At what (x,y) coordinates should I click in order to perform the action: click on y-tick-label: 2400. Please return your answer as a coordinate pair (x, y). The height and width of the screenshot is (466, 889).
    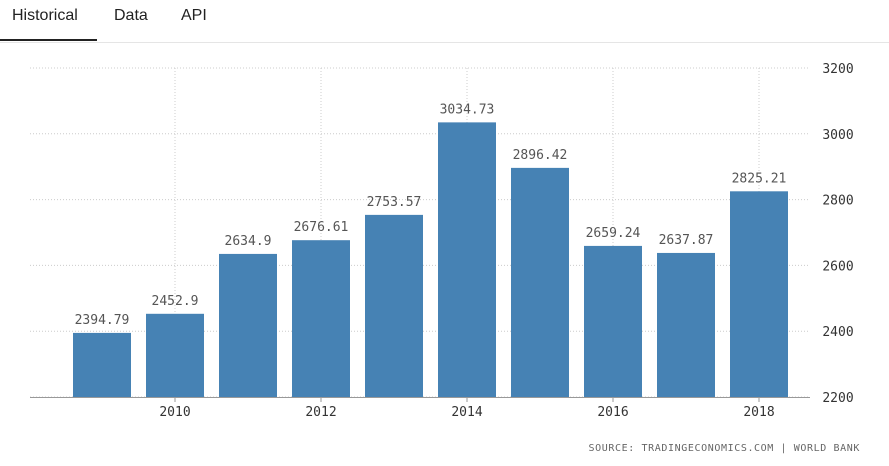
    Looking at the image, I should click on (837, 332).